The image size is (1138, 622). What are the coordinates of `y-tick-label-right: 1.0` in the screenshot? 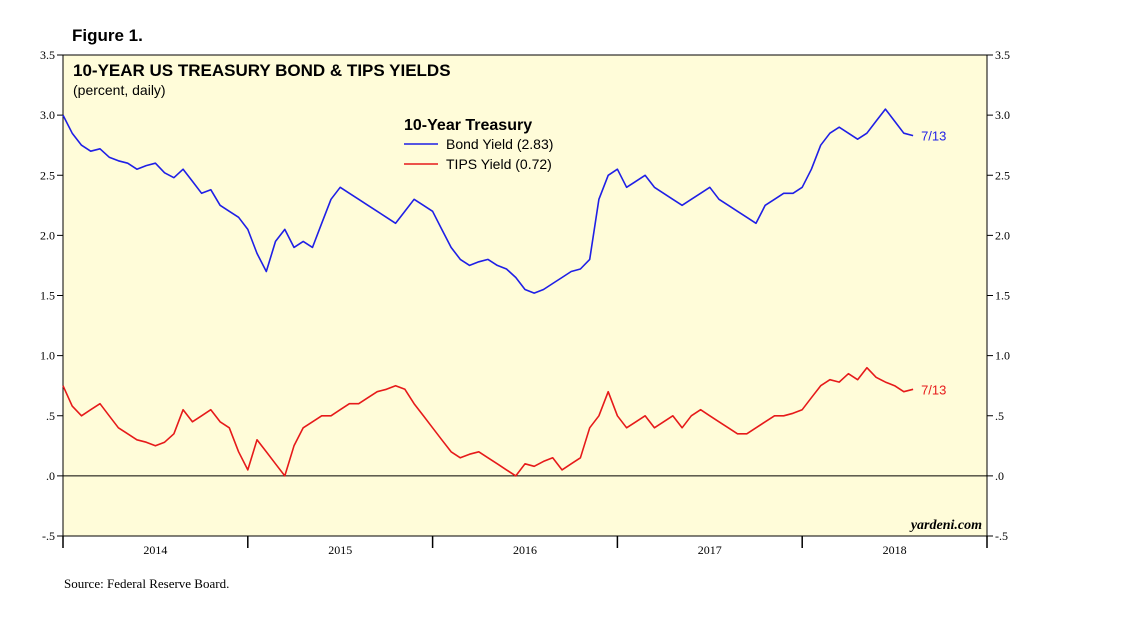 It's located at (1002, 356).